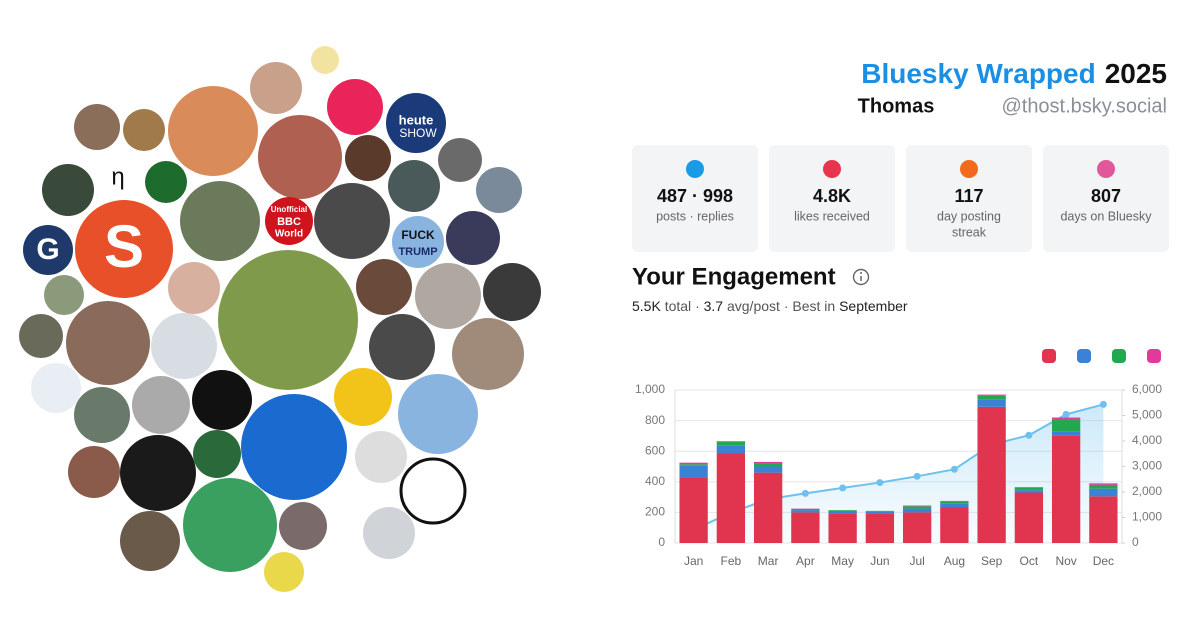 The height and width of the screenshot is (630, 1200). I want to click on y2-tick-label: 1,000, so click(1147, 517).